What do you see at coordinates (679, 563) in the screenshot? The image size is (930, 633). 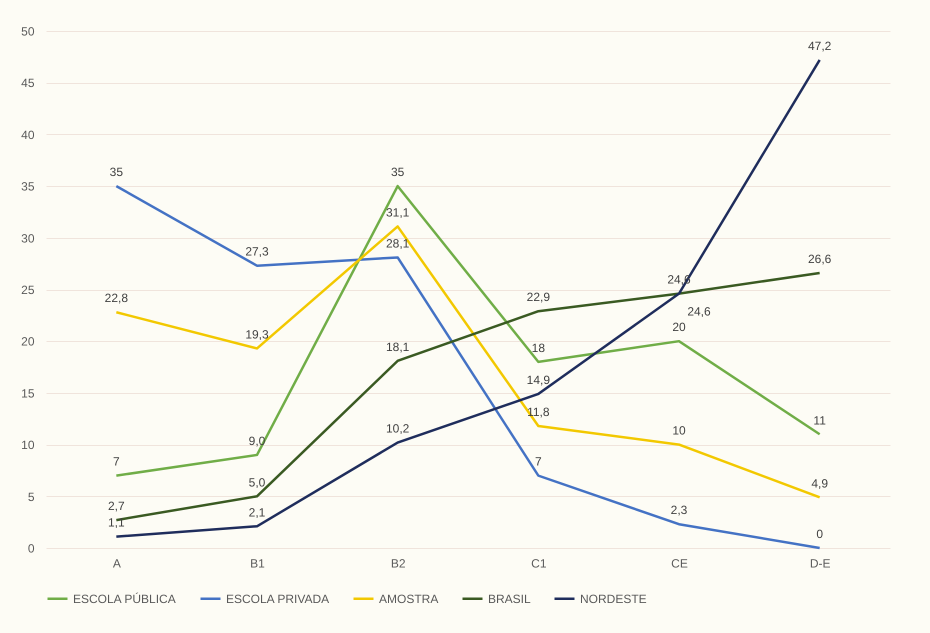 I see `x-tick-label: CE` at bounding box center [679, 563].